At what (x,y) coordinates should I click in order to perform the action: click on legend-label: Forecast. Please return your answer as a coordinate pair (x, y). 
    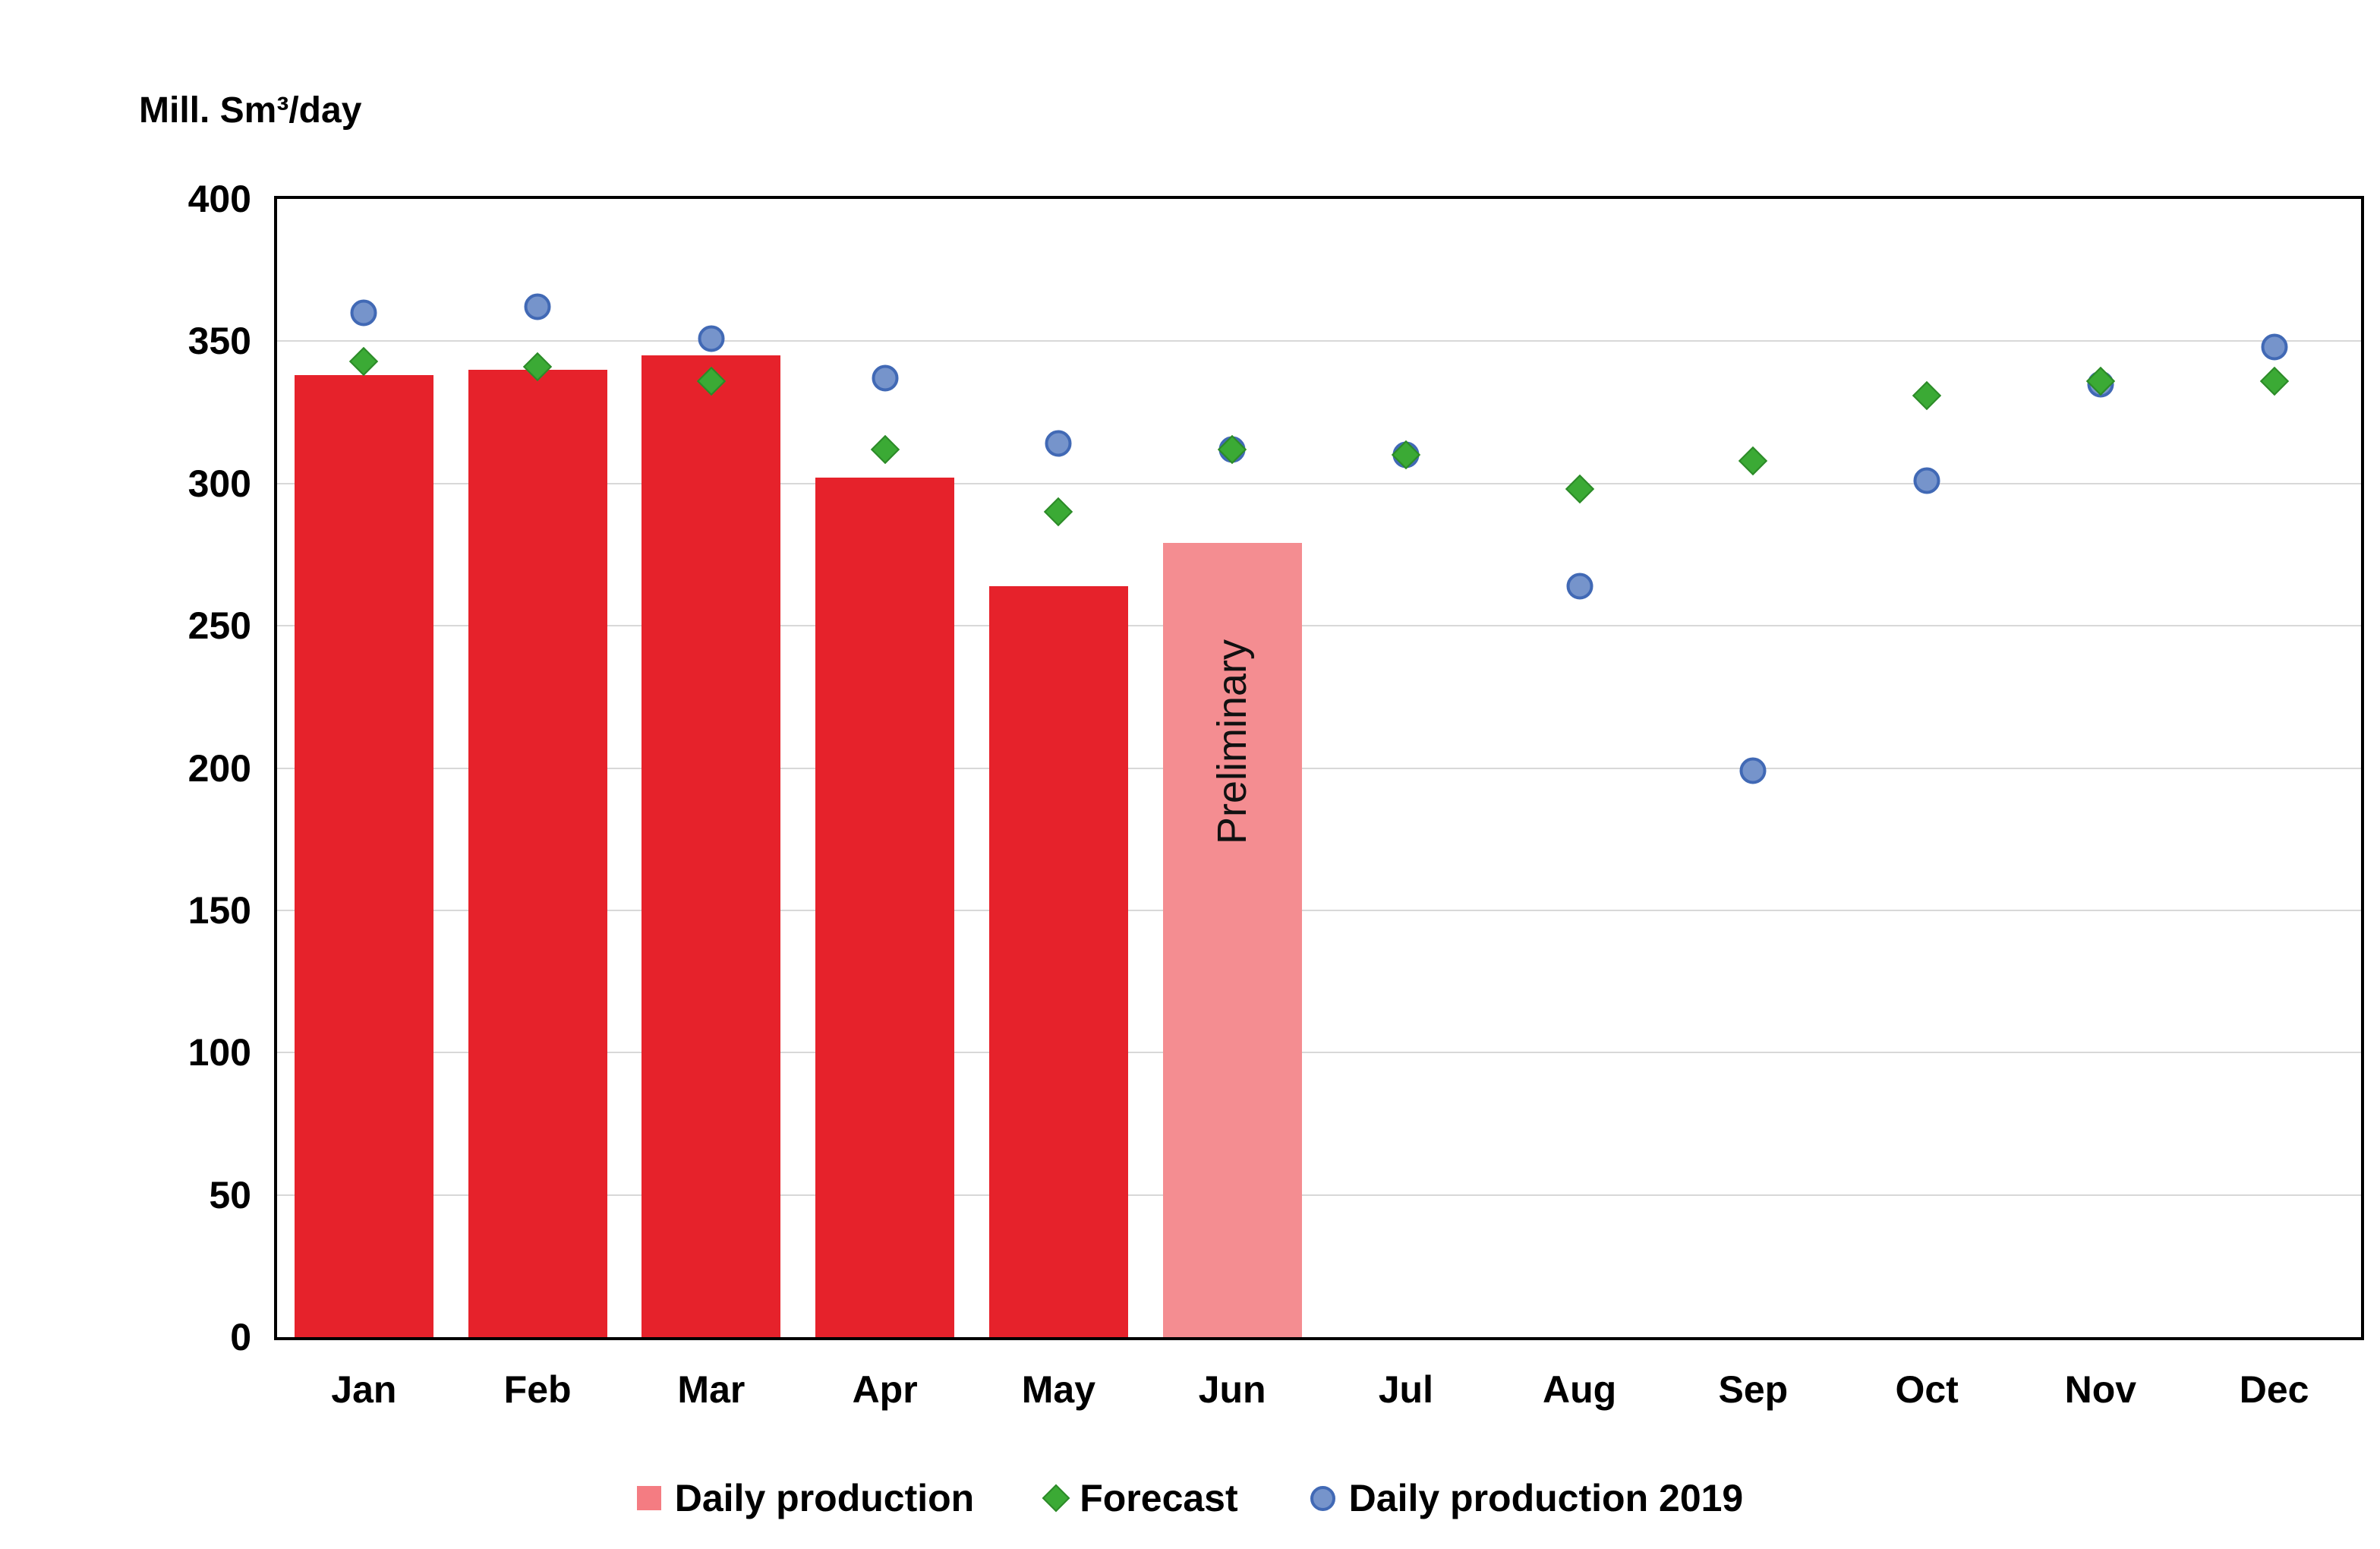
    Looking at the image, I should click on (1159, 1498).